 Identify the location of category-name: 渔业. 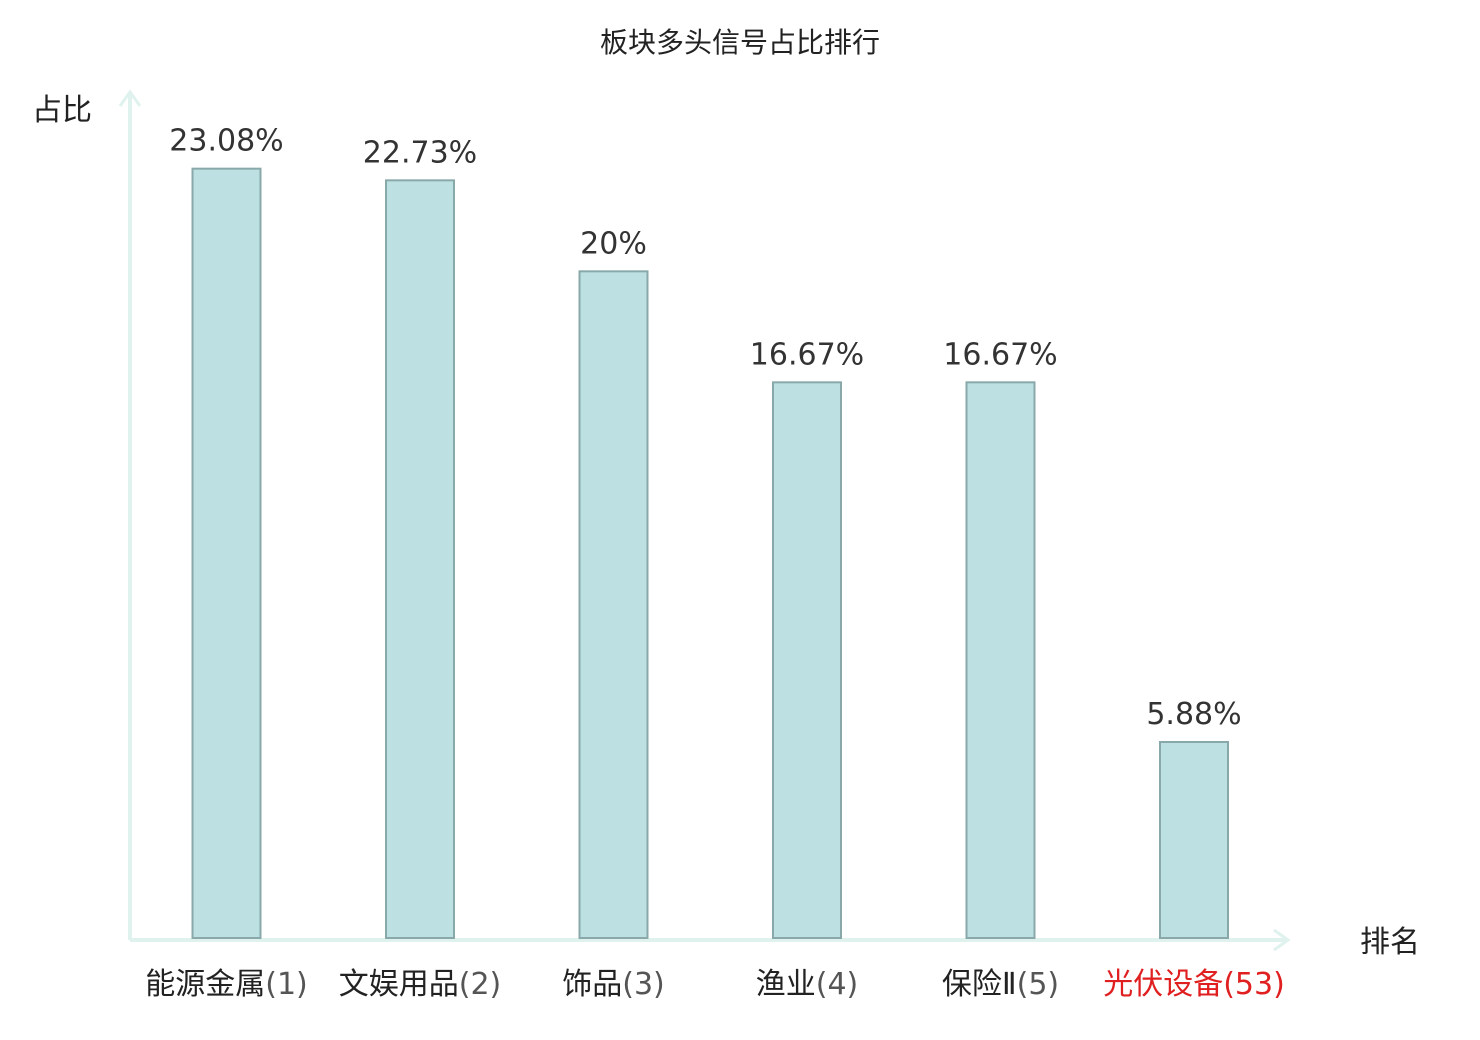
(786, 984).